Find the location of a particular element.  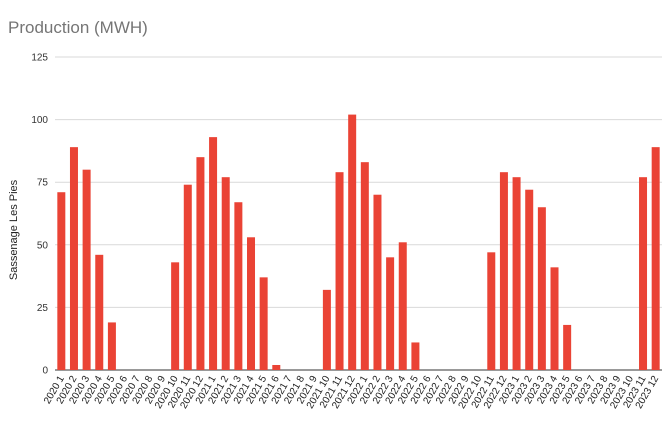

y-tick-label: 0 is located at coordinates (45, 371).